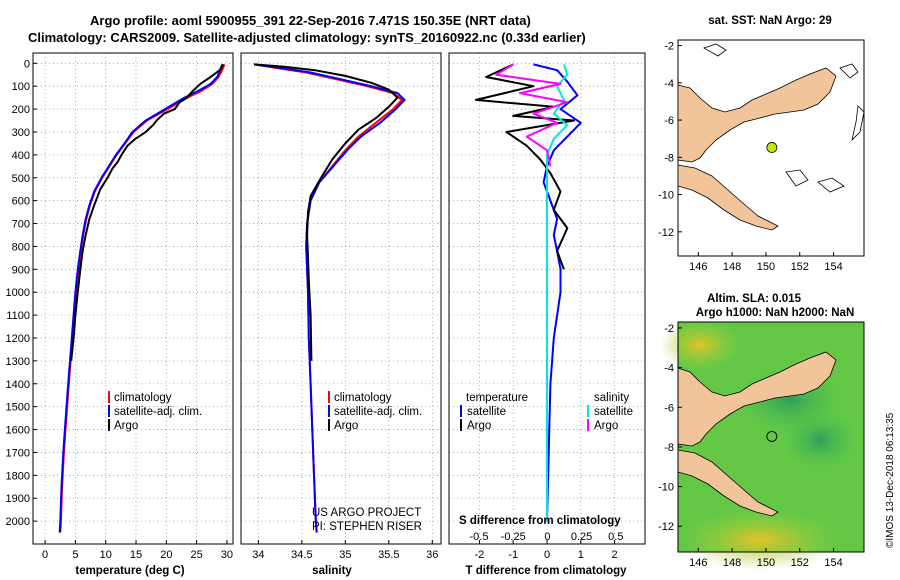 The height and width of the screenshot is (580, 900). I want to click on s-tick-label: -0.5, so click(479, 537).